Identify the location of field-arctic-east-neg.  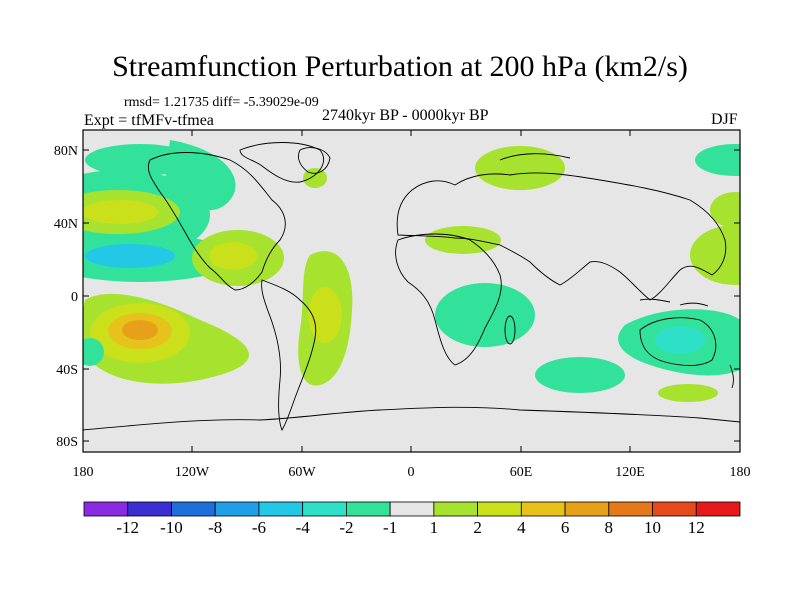
(717, 160).